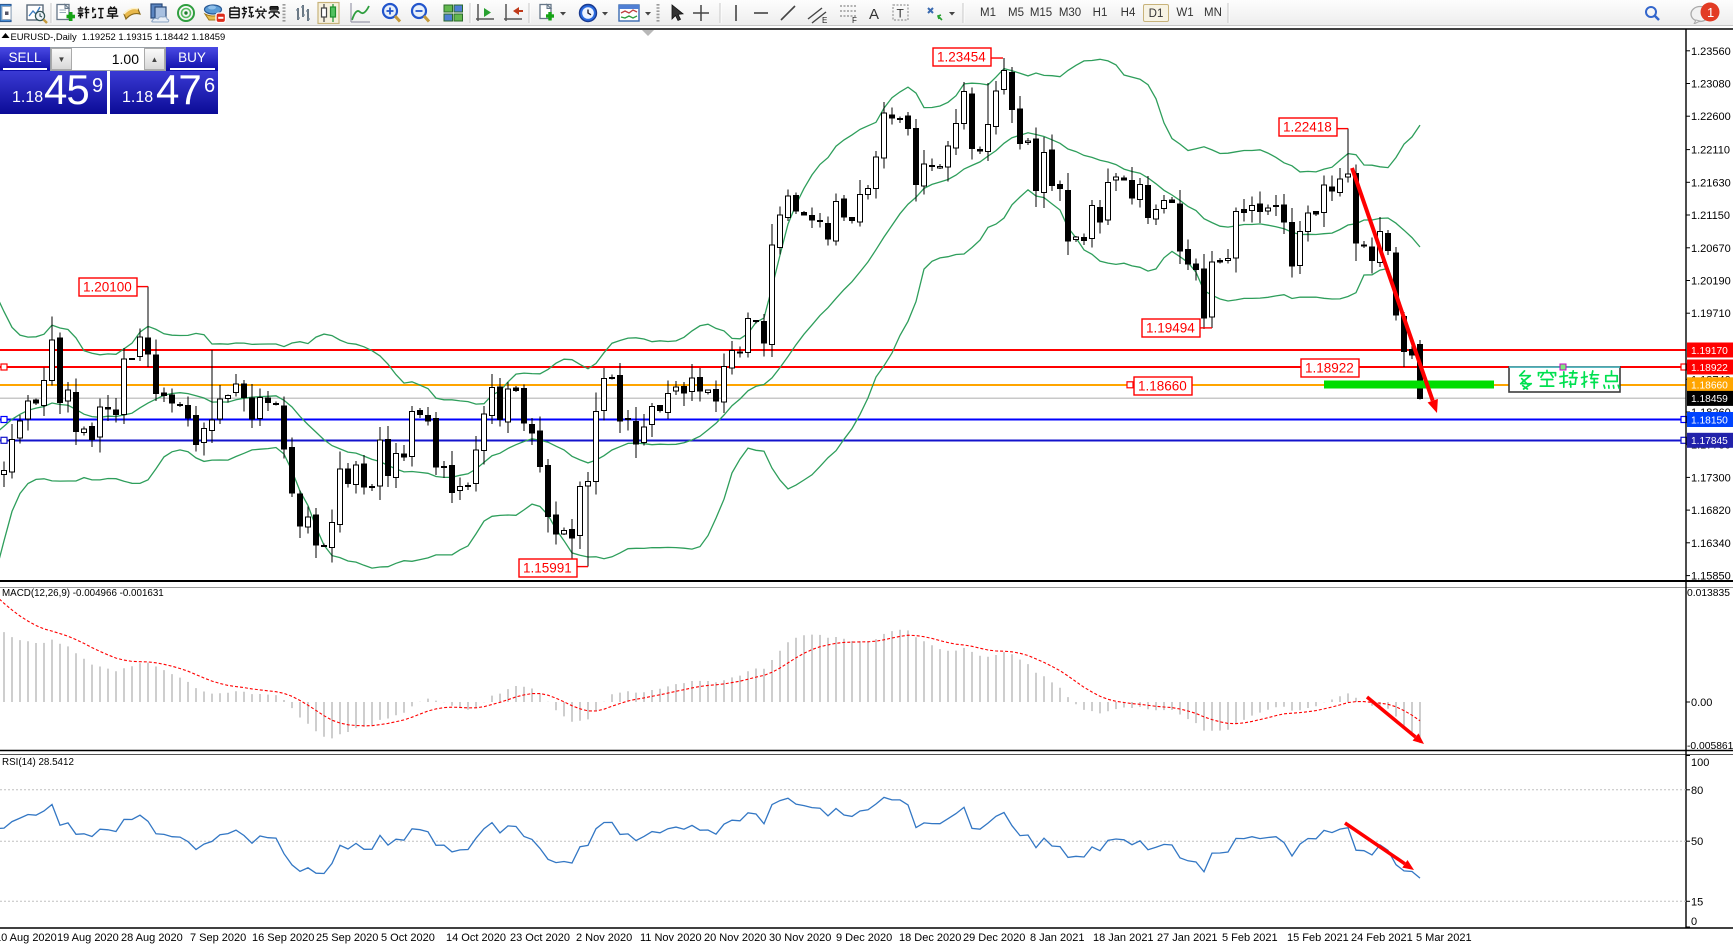  What do you see at coordinates (1711, 511) in the screenshot?
I see `svg-text: 1.16820` at bounding box center [1711, 511].